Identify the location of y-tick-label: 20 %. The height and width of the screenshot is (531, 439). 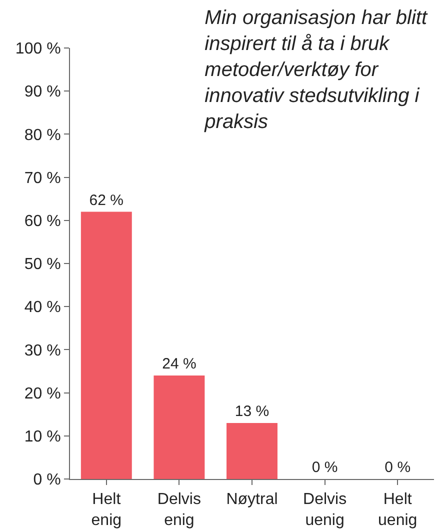
(42, 393).